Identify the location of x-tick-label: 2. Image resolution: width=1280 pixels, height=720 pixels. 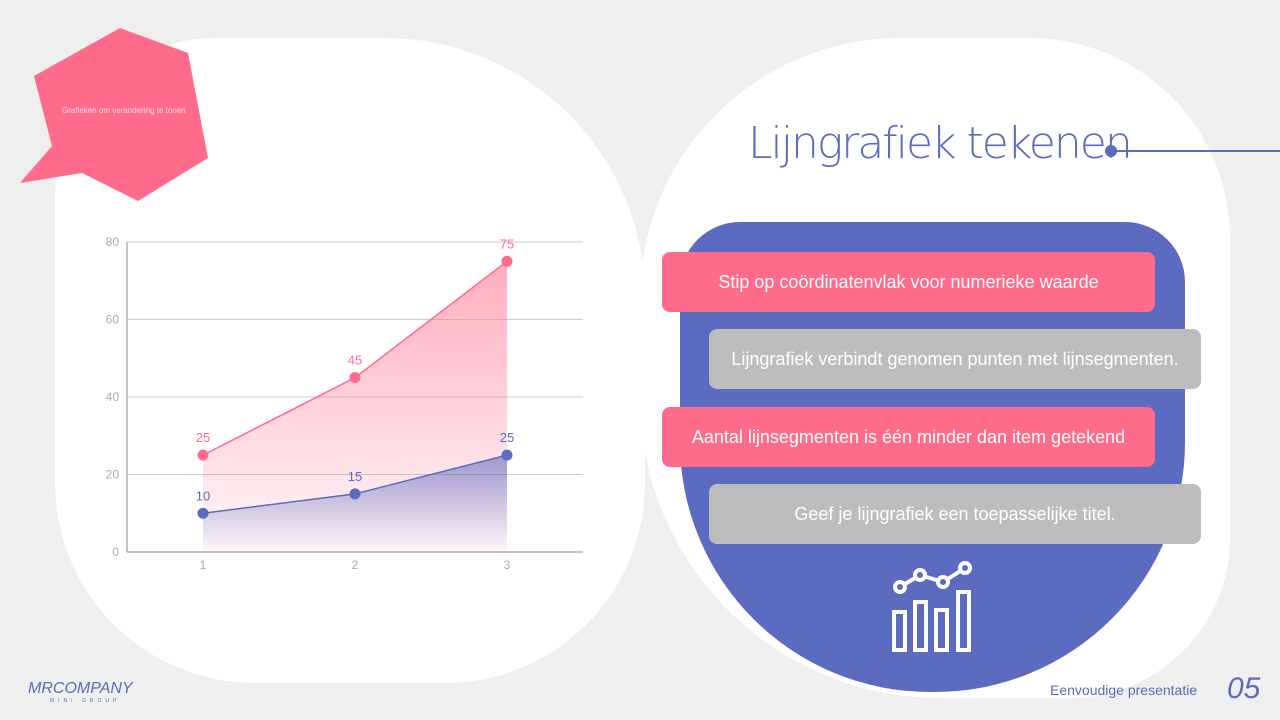
(355, 565).